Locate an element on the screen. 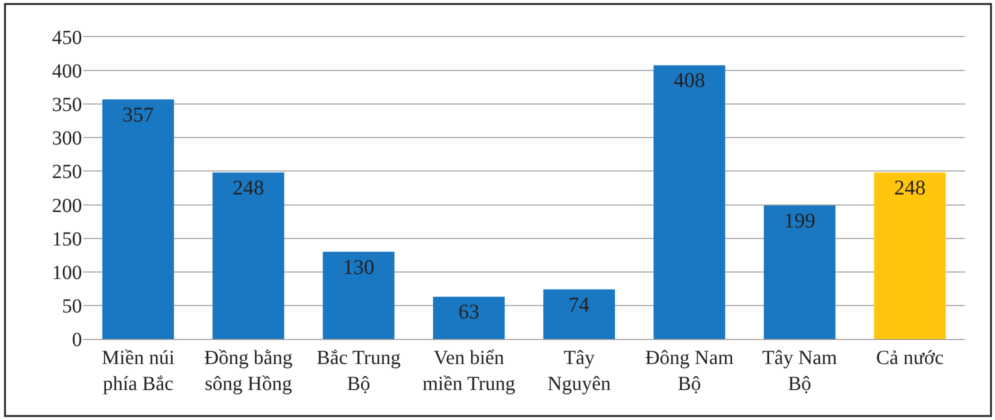  y-tick-label: 0 is located at coordinates (77, 340).